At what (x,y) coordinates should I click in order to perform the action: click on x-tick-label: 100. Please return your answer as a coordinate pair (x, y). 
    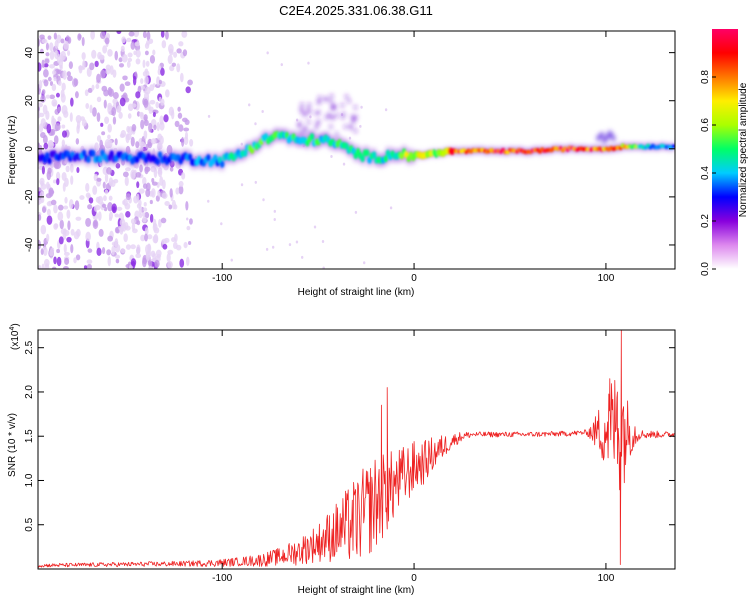
    Looking at the image, I should click on (606, 278).